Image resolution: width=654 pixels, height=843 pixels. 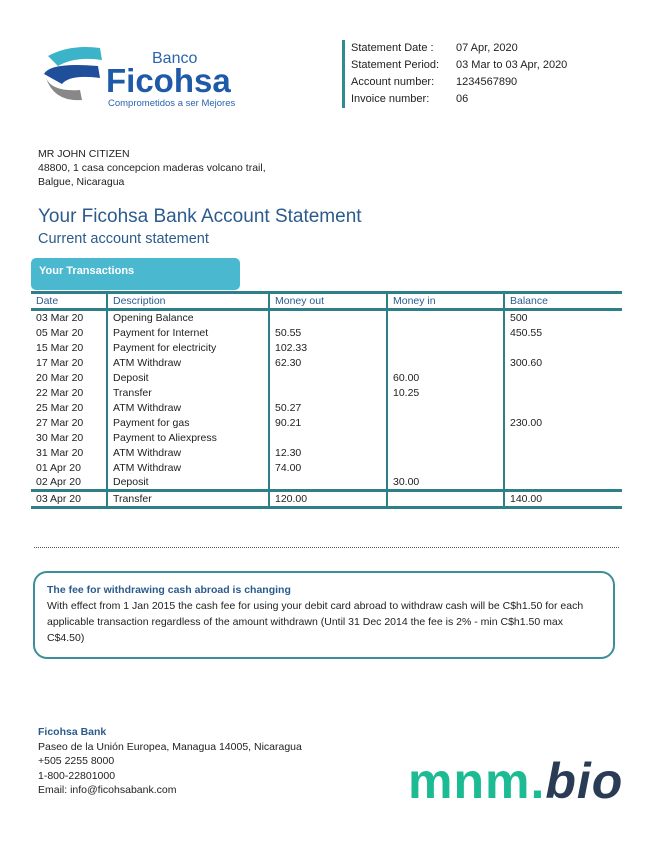 What do you see at coordinates (69, 301) in the screenshot?
I see `cell: Date` at bounding box center [69, 301].